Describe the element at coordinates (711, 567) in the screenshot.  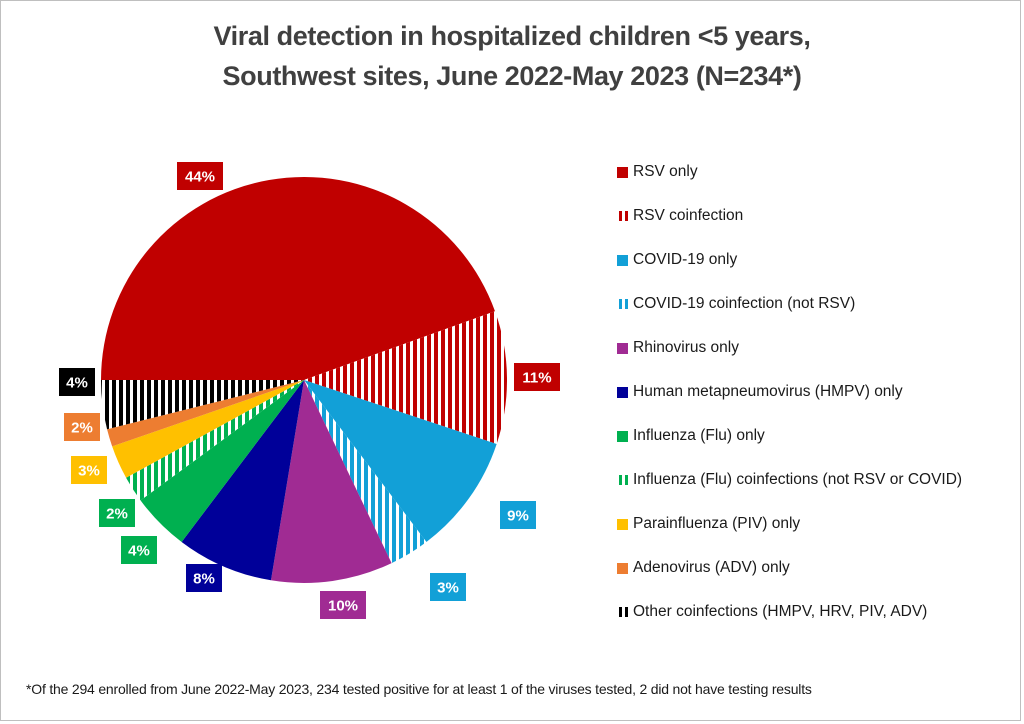
I see `legend-label: Adenovirus (ADV) only` at that location.